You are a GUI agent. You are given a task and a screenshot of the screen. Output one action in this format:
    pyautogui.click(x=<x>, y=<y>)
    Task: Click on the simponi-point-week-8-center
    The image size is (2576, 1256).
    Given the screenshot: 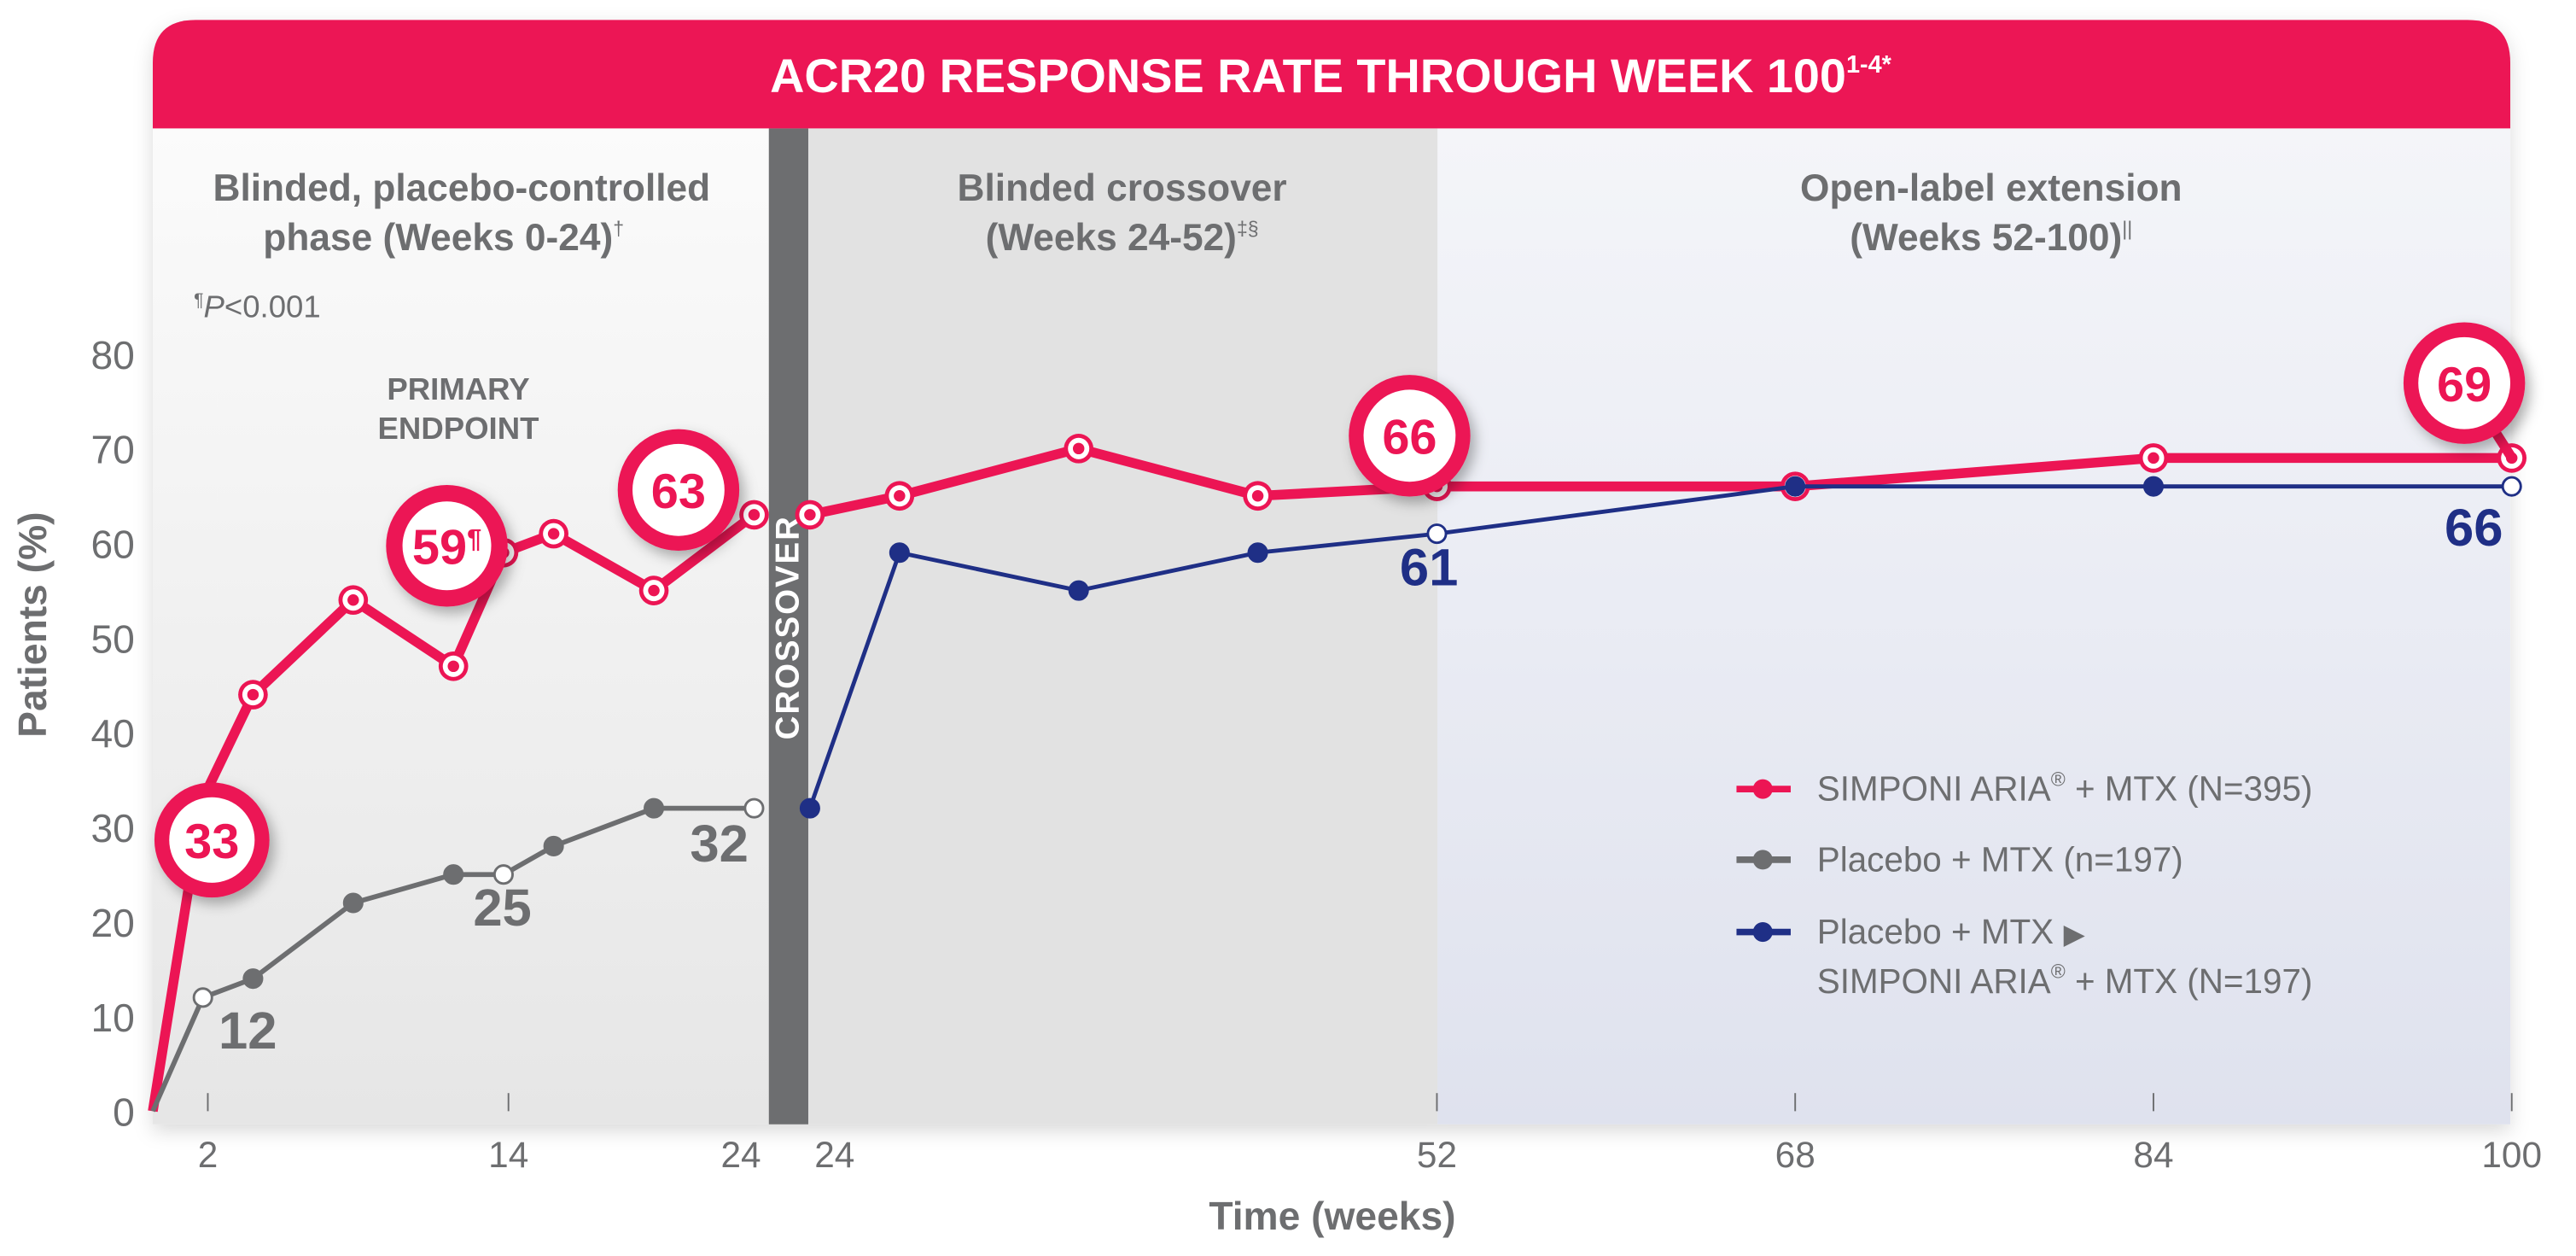 What is the action you would take?
    pyautogui.click(x=353, y=599)
    